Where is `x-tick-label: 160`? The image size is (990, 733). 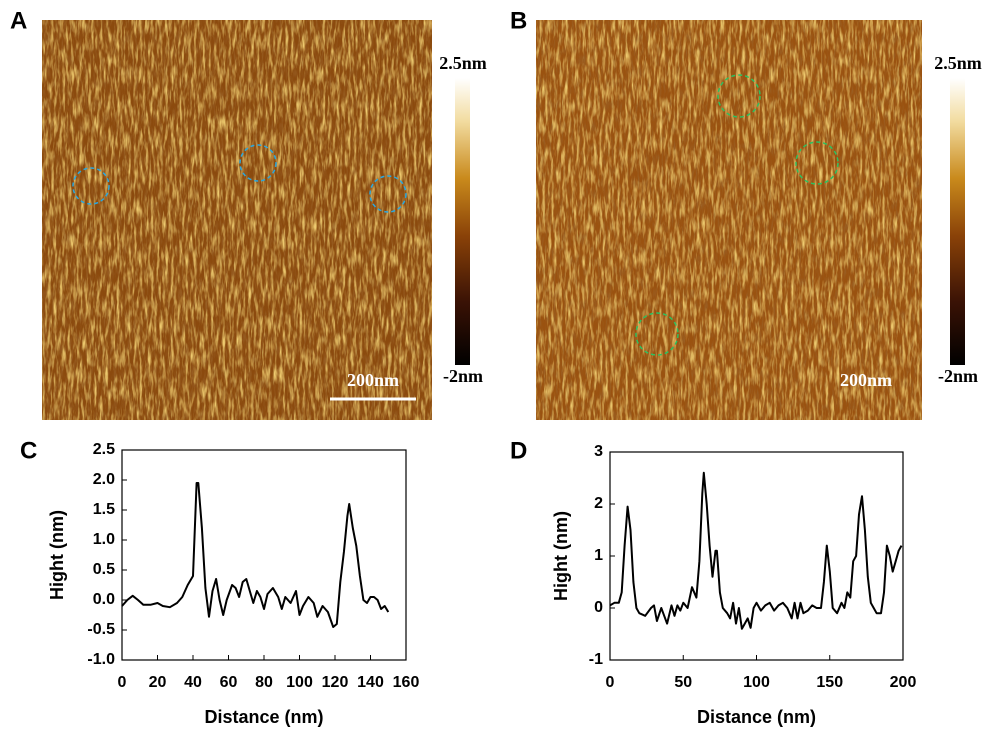
x-tick-label: 160 is located at coordinates (406, 682).